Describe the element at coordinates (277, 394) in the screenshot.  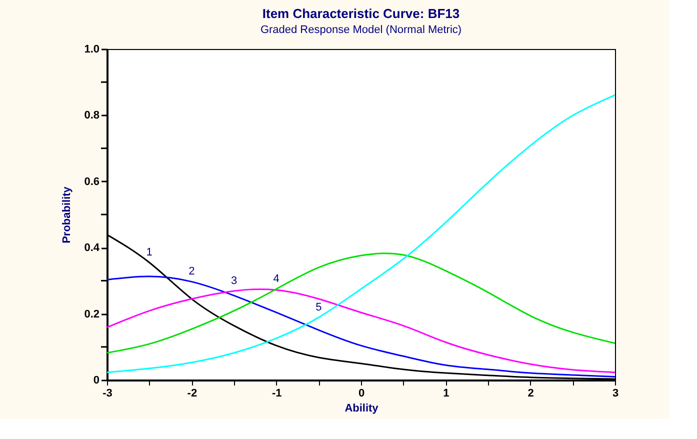
I see `x-tick-label: -1` at that location.